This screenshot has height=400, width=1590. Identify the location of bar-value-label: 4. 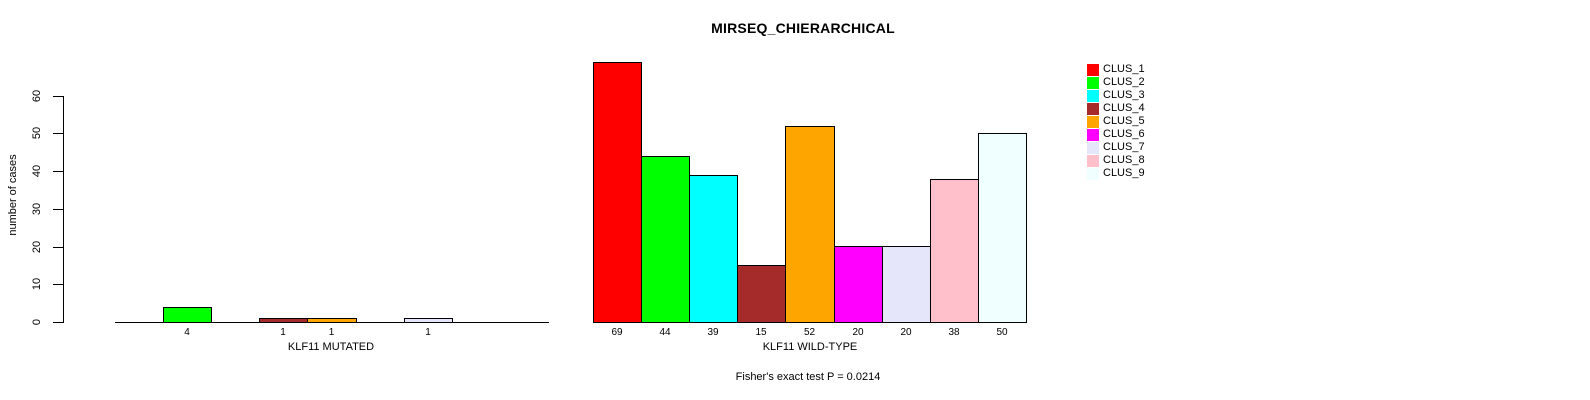
(187, 332).